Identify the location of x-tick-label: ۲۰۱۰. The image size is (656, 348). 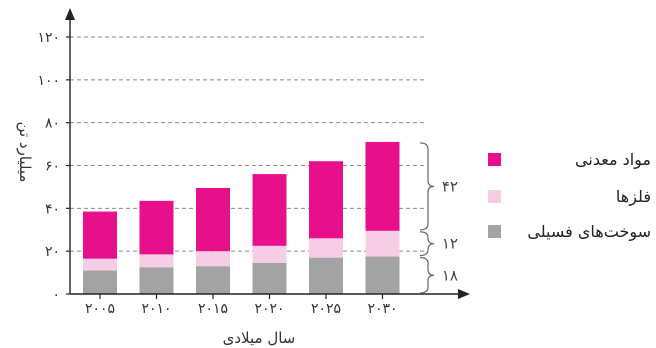
(156, 309).